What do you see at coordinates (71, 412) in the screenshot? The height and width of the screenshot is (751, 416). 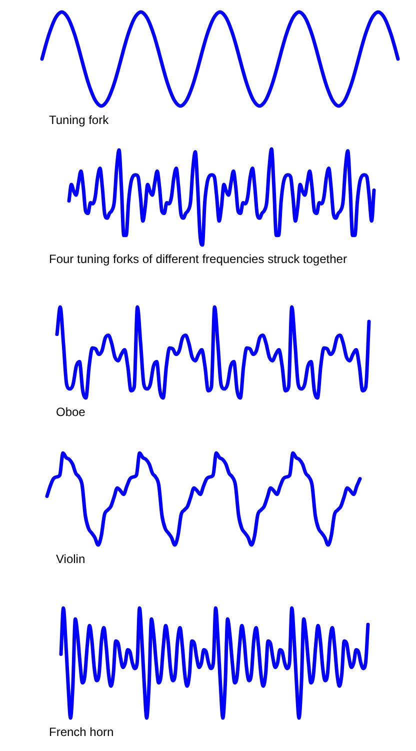 I see `text: Oboe` at bounding box center [71, 412].